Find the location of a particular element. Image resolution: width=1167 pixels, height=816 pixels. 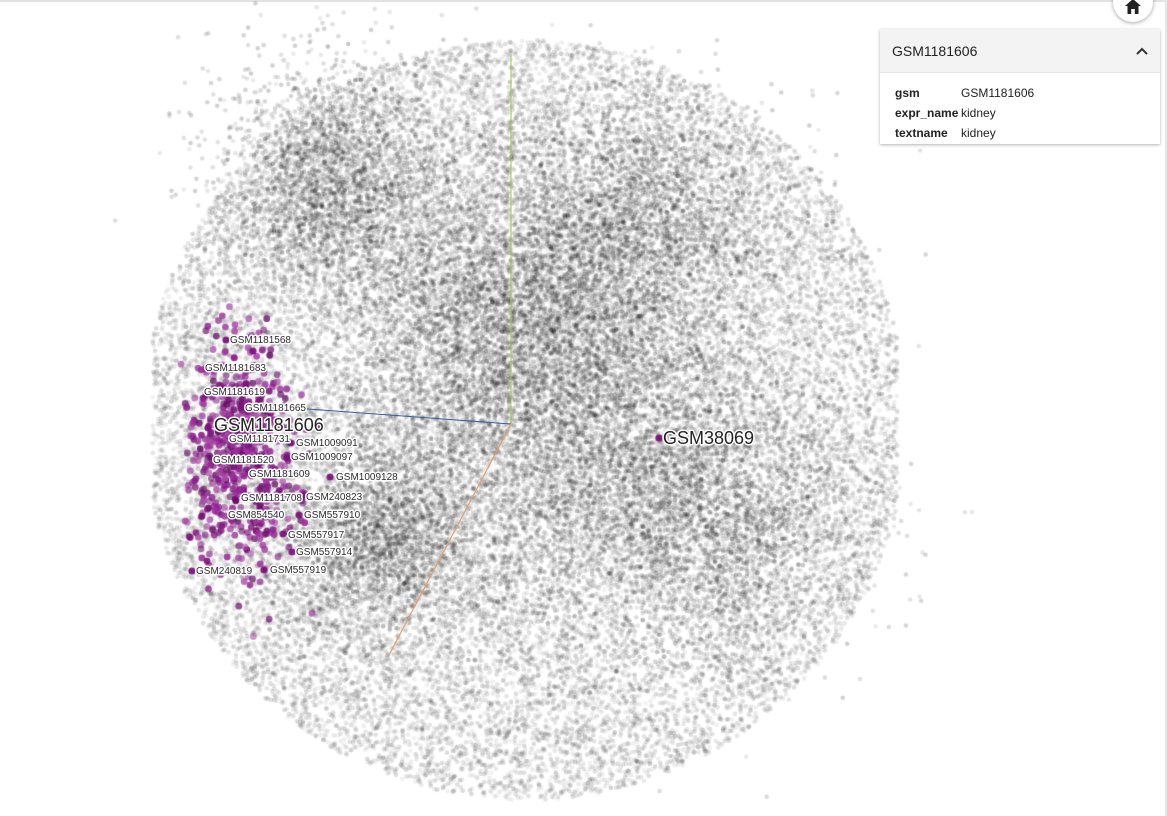

prop-row-gsm: gsm GSM1181606 is located at coordinates (1020, 93).